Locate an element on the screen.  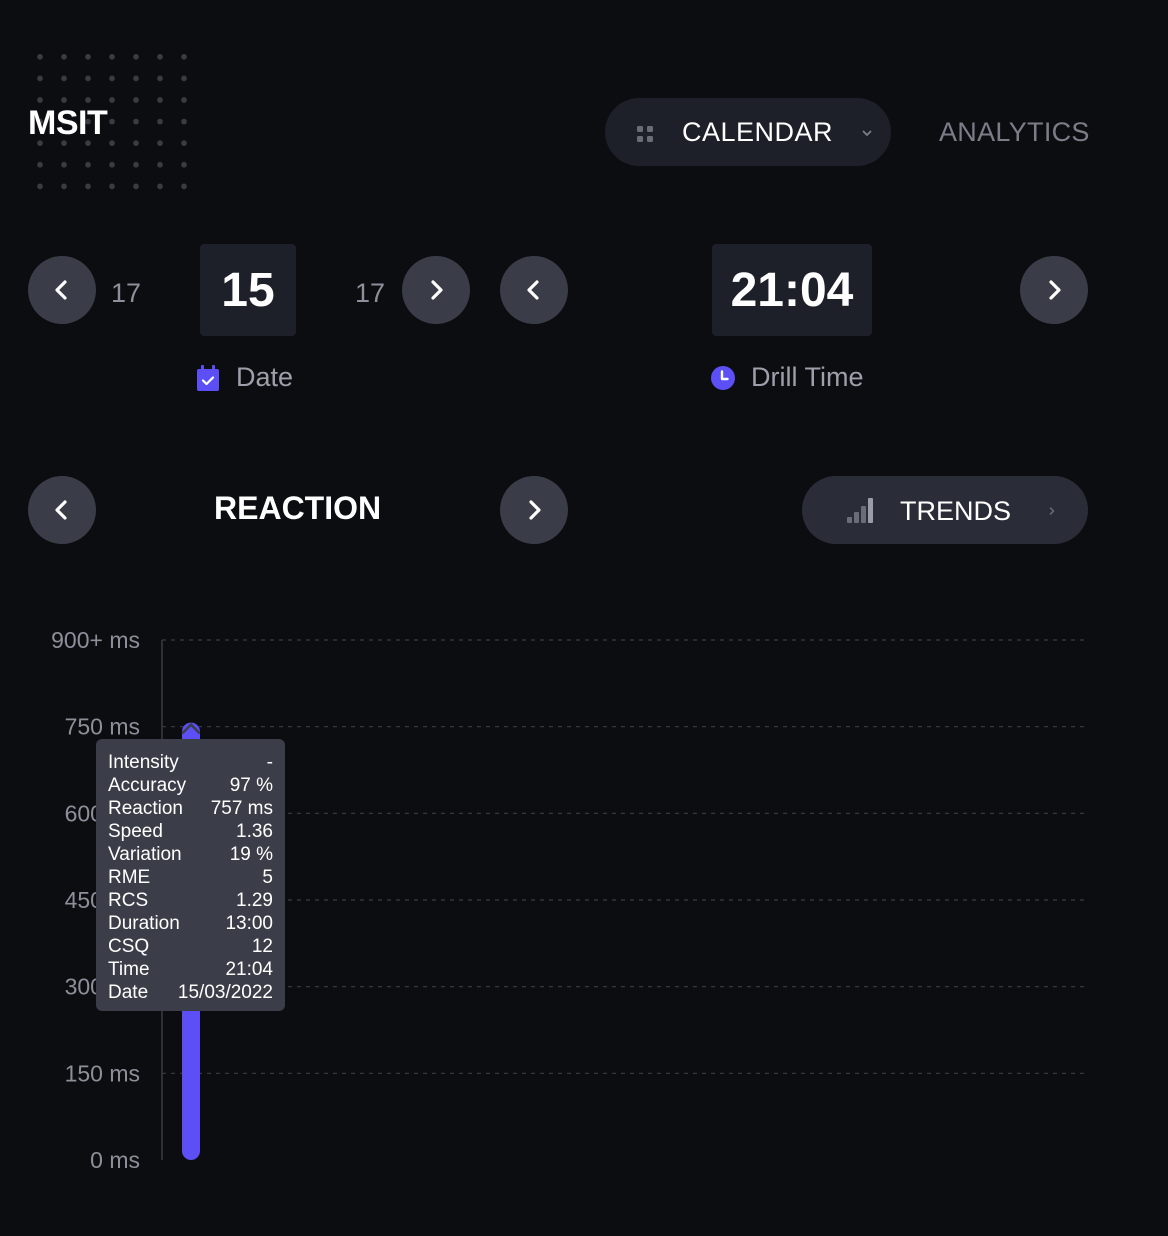
metric-next-button is located at coordinates (534, 510).